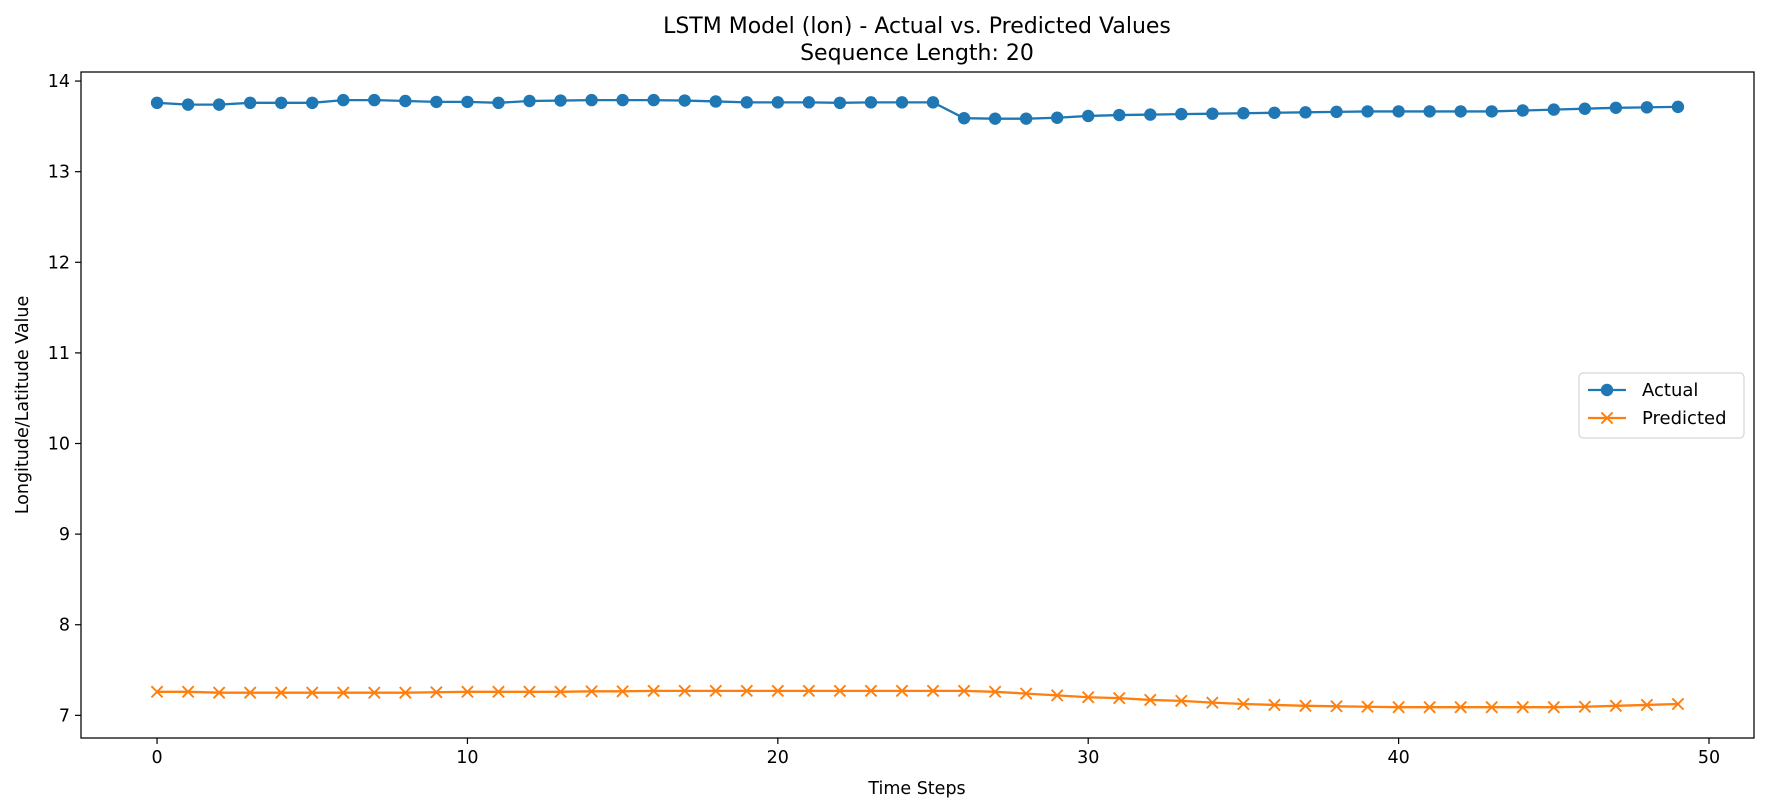 The width and height of the screenshot is (1769, 812). What do you see at coordinates (1088, 758) in the screenshot?
I see `x-tick-label: 30` at bounding box center [1088, 758].